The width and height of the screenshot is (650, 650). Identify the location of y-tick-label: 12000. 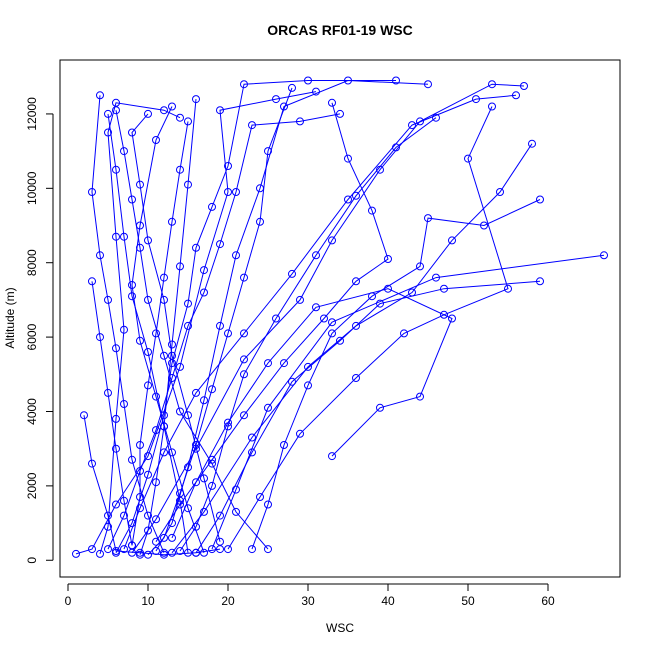
(32, 114).